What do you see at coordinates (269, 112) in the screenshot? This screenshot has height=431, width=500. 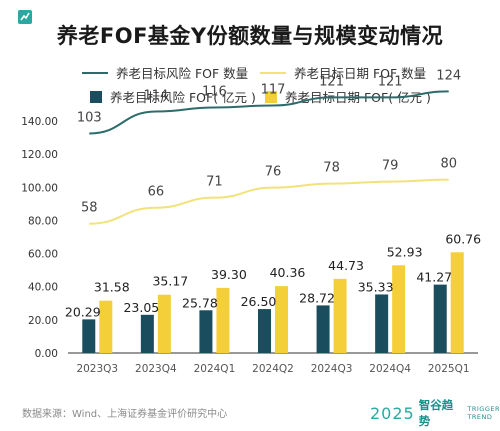 I see `line-risk-count` at bounding box center [269, 112].